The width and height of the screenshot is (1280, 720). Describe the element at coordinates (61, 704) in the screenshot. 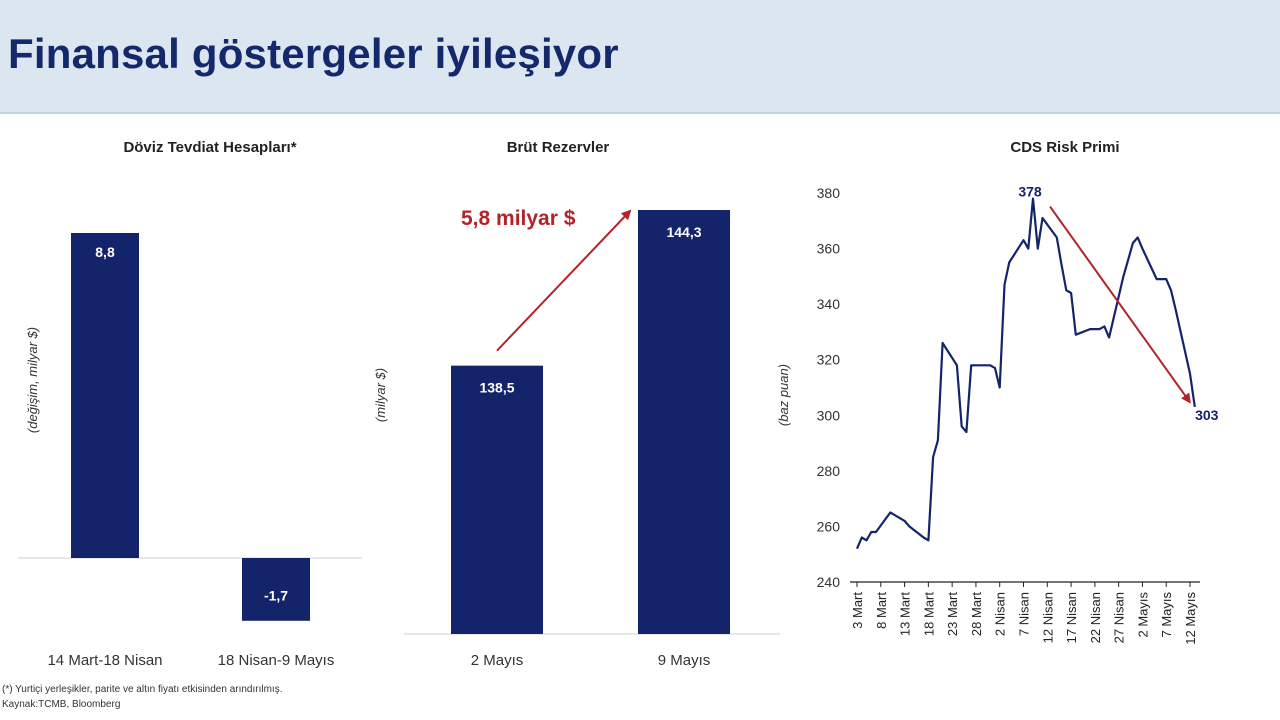

I see `footnote-source: Kaynak:TCMB, Bloomberg` at that location.